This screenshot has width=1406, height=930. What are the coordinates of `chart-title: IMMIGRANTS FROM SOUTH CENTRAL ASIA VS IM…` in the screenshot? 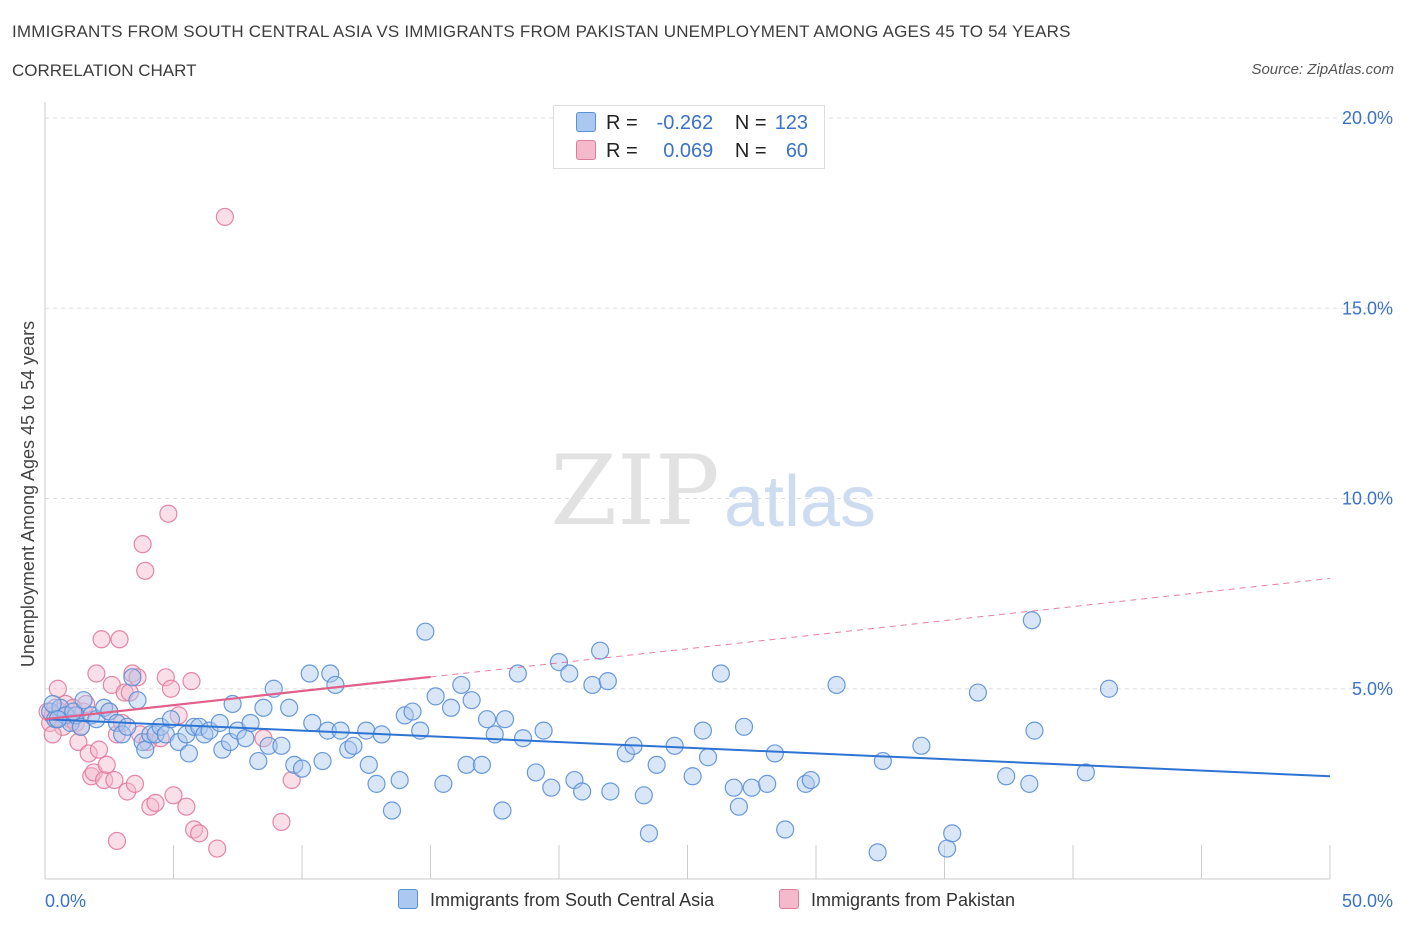 It's located at (541, 31).